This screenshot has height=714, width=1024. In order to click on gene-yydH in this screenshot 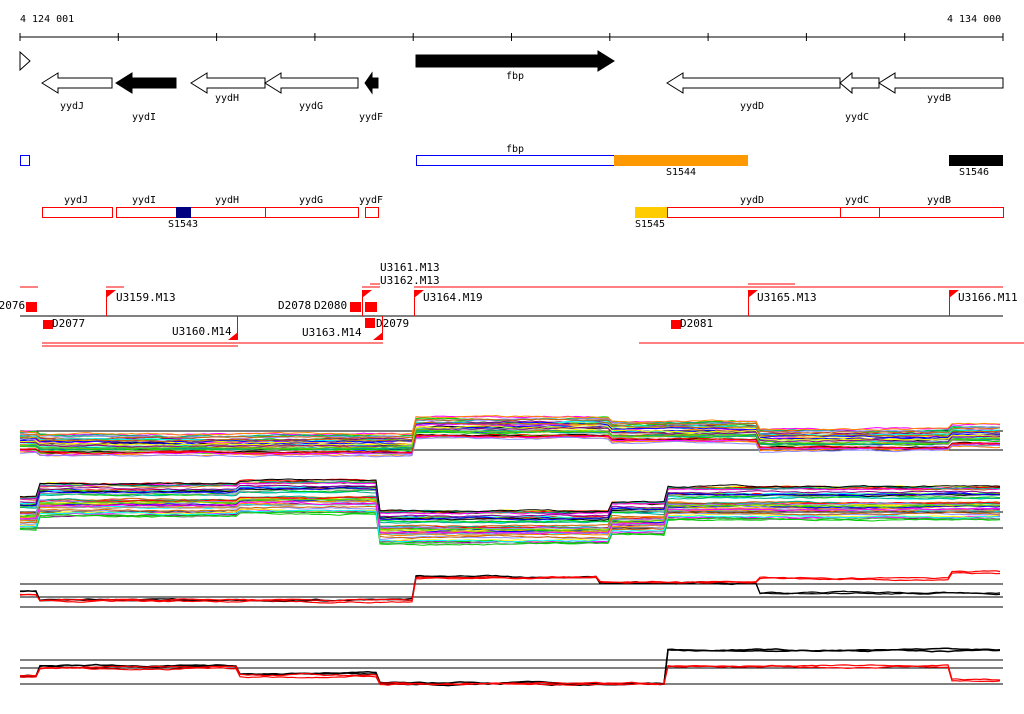, I will do `click(228, 83)`.